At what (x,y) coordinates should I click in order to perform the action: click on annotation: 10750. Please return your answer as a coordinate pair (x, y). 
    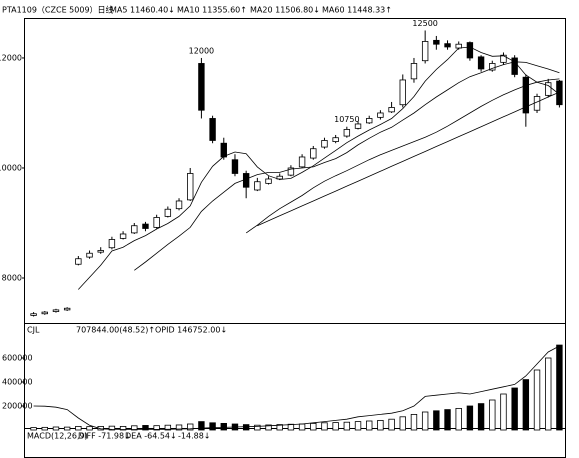
    Looking at the image, I should click on (346, 119).